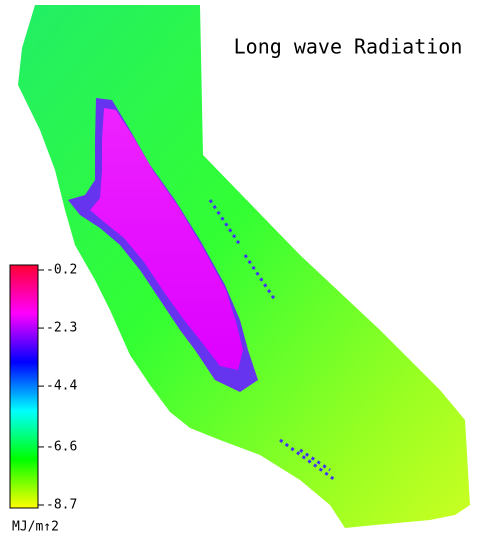 Image resolution: width=500 pixels, height=550 pixels. I want to click on valley, so click(166, 239).